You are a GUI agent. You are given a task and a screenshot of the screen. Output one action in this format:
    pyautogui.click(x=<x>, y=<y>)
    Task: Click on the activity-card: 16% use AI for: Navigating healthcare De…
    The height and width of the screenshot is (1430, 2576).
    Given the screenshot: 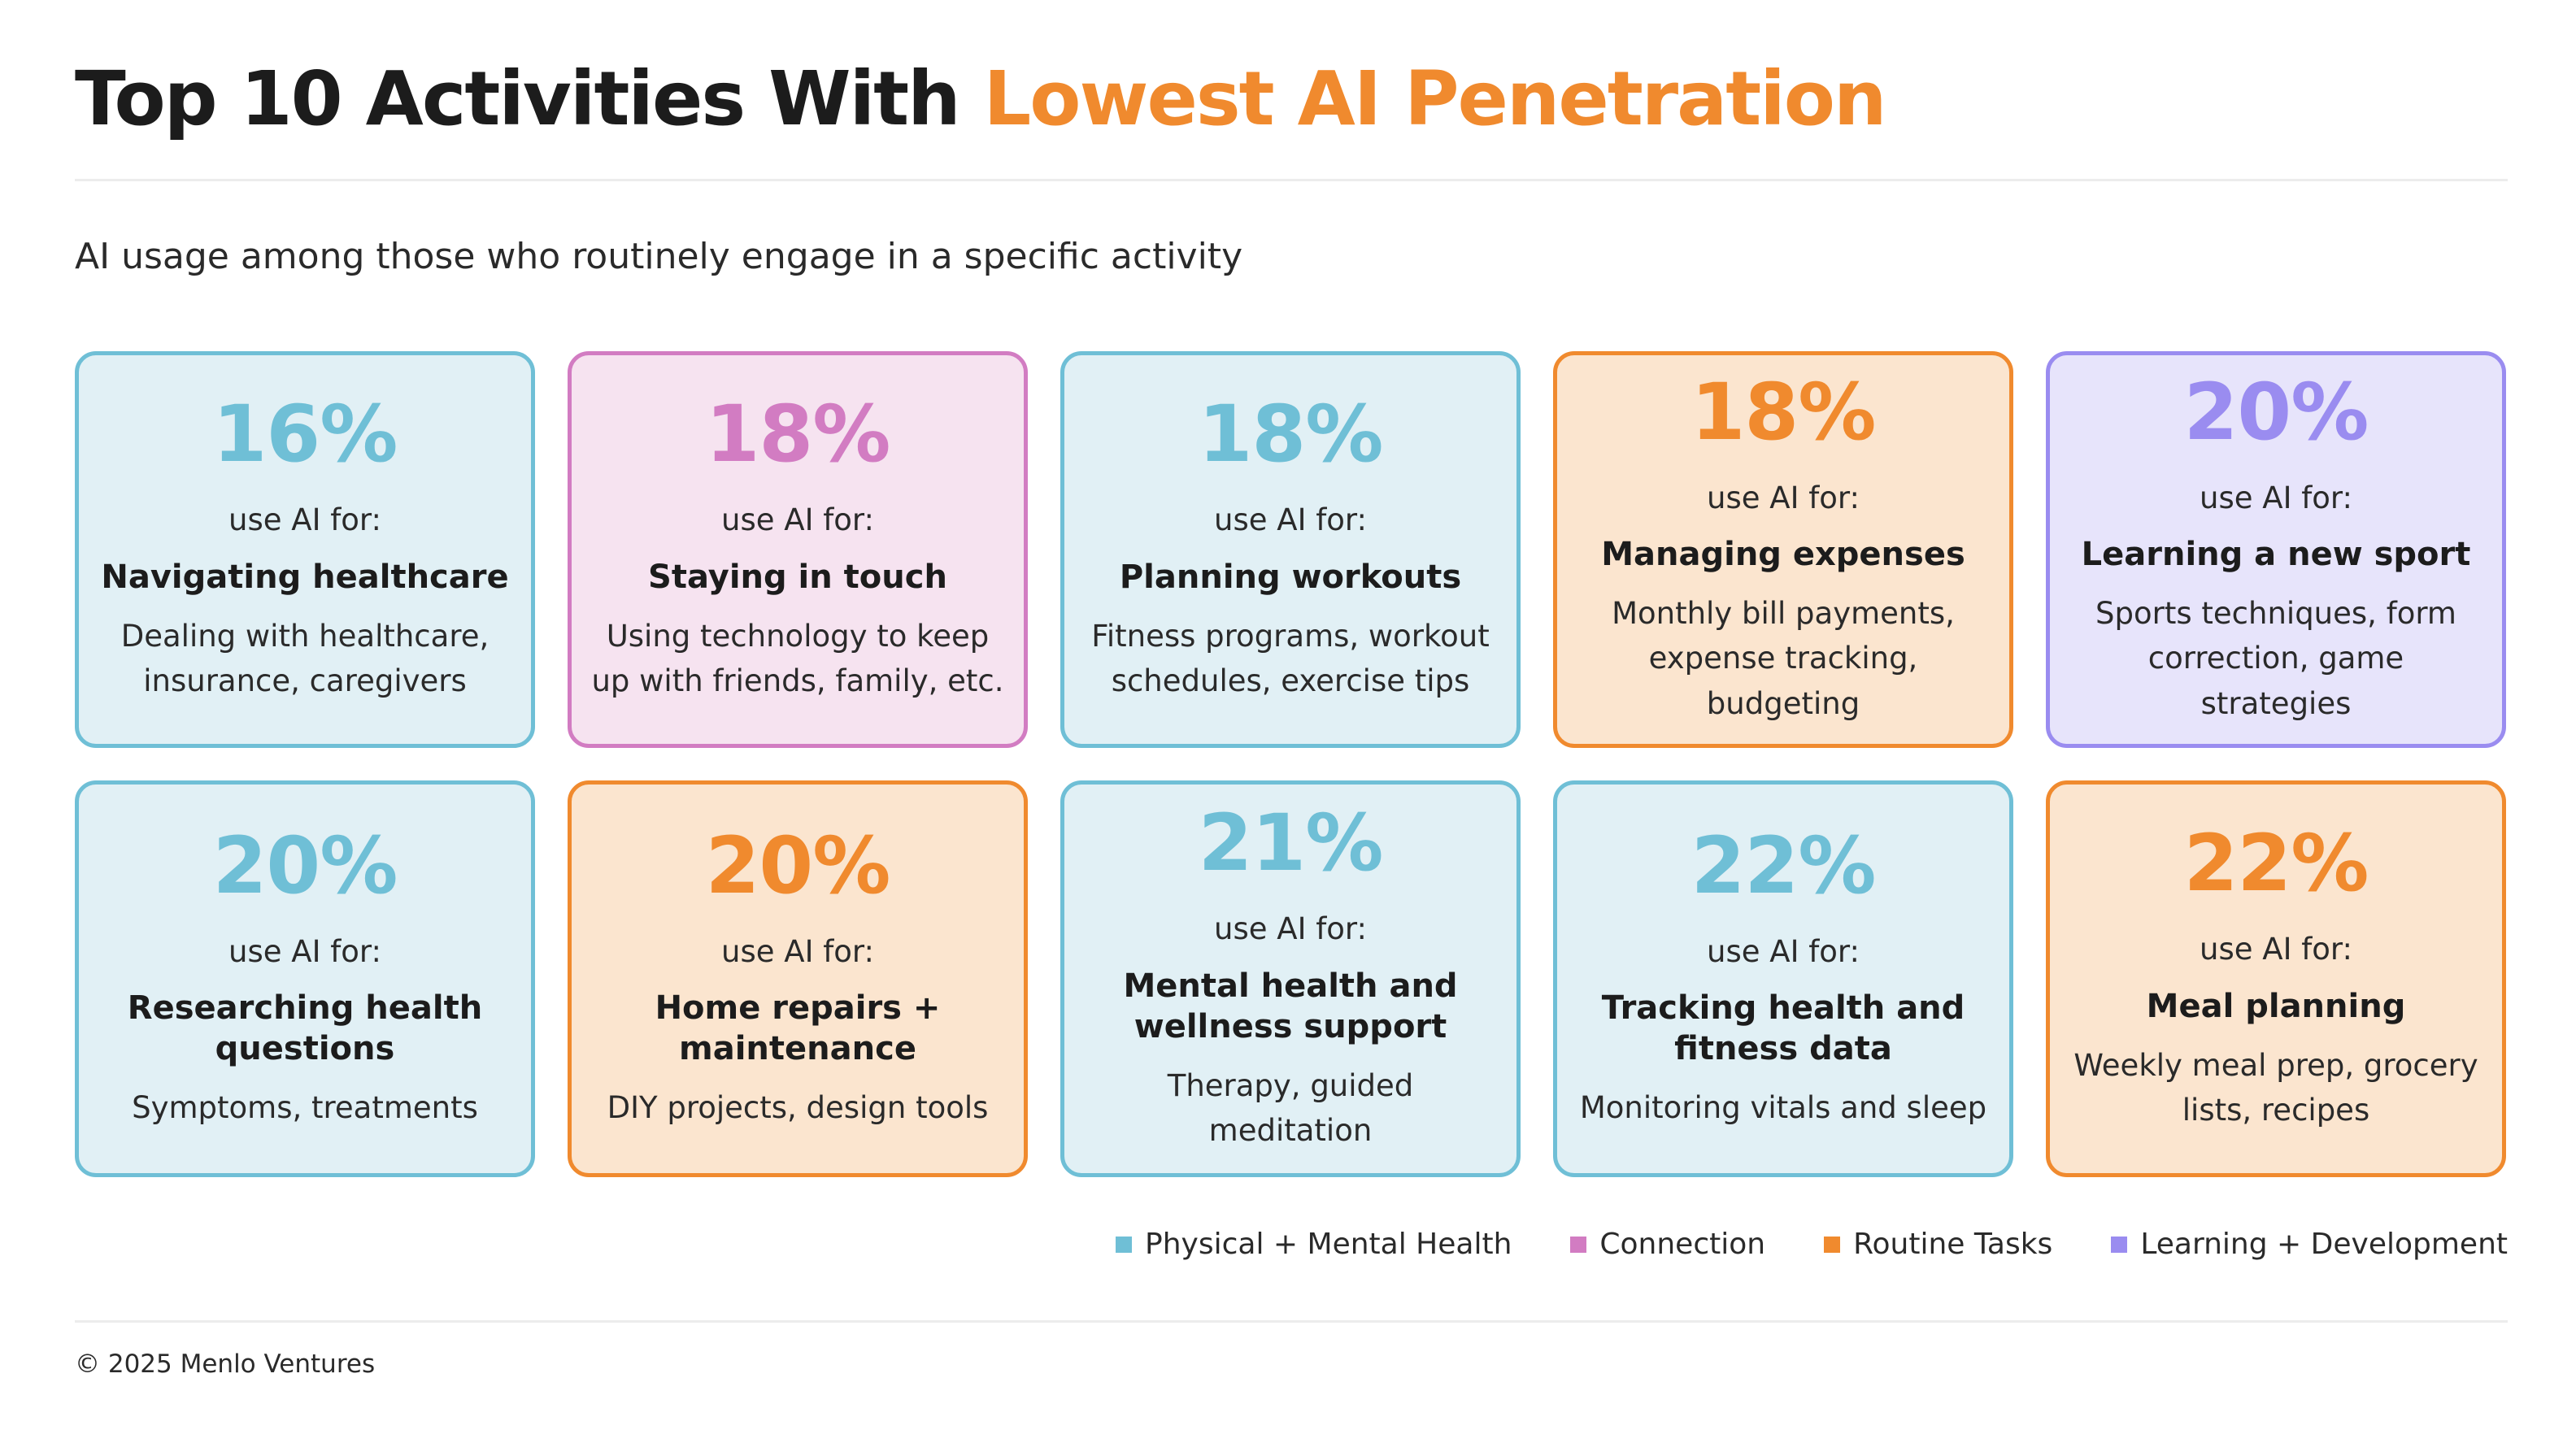 What is the action you would take?
    pyautogui.click(x=305, y=549)
    